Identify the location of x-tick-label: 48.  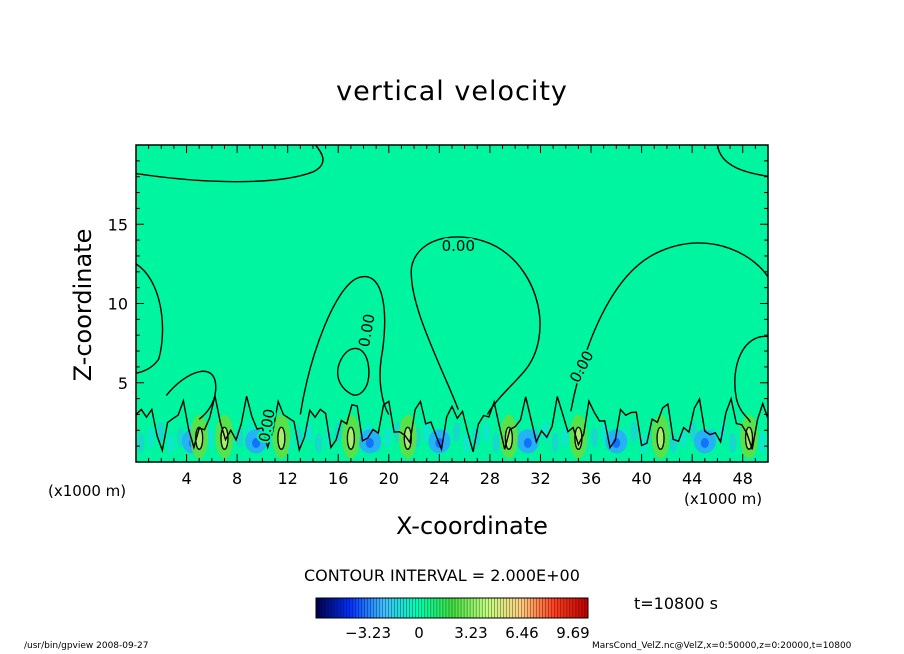
(743, 478).